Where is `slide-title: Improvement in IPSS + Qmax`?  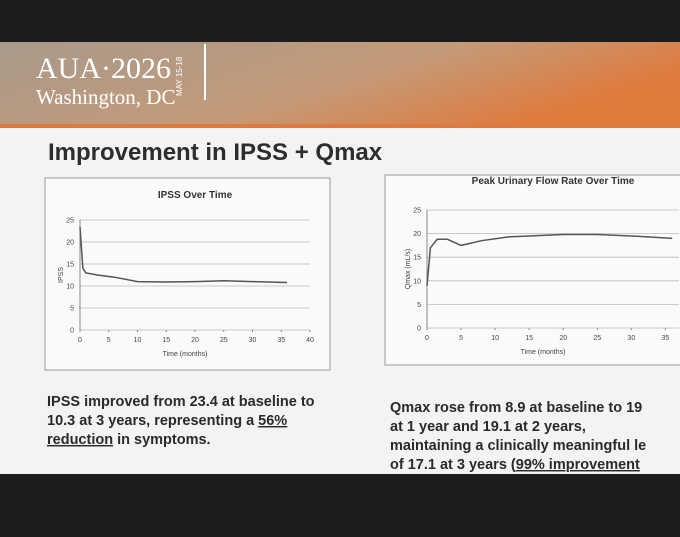
slide-title: Improvement in IPSS + Qmax is located at coordinates (215, 152).